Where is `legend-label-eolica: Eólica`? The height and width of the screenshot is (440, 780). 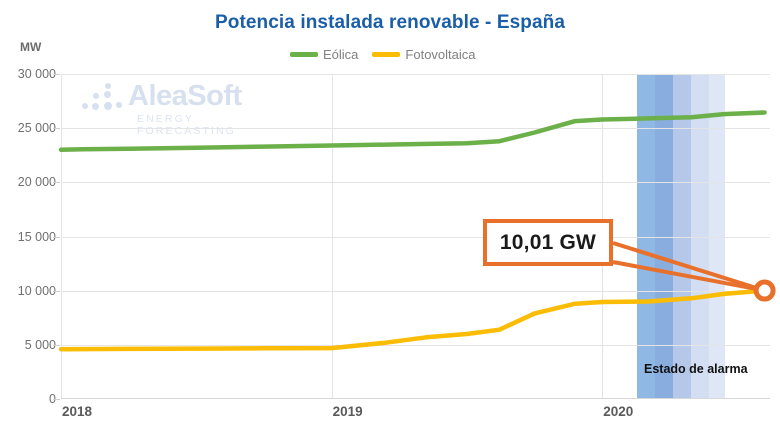
legend-label-eolica: Eólica is located at coordinates (341, 54).